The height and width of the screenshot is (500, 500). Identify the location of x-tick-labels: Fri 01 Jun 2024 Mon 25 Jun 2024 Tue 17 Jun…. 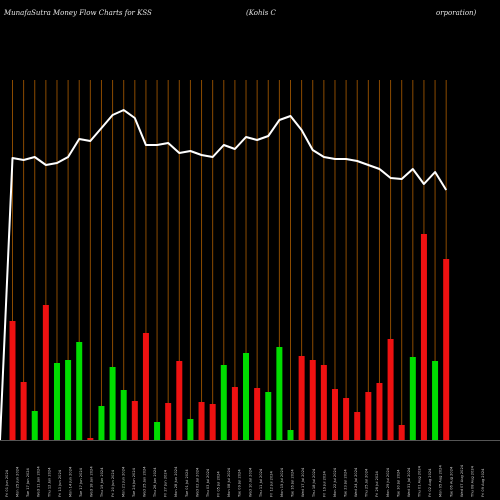
(245, 481).